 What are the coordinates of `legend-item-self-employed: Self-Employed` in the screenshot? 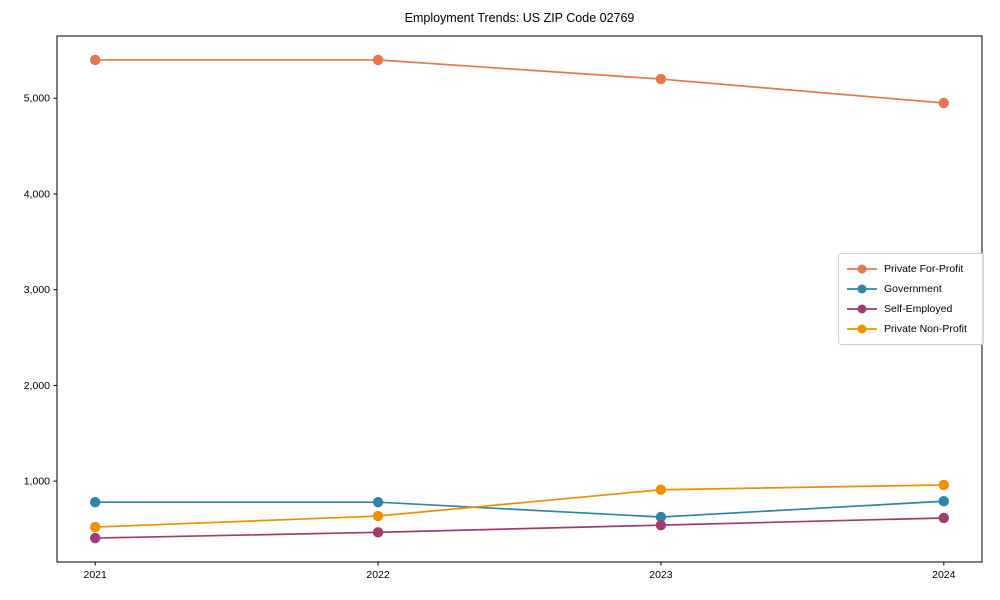 It's located at (911, 309).